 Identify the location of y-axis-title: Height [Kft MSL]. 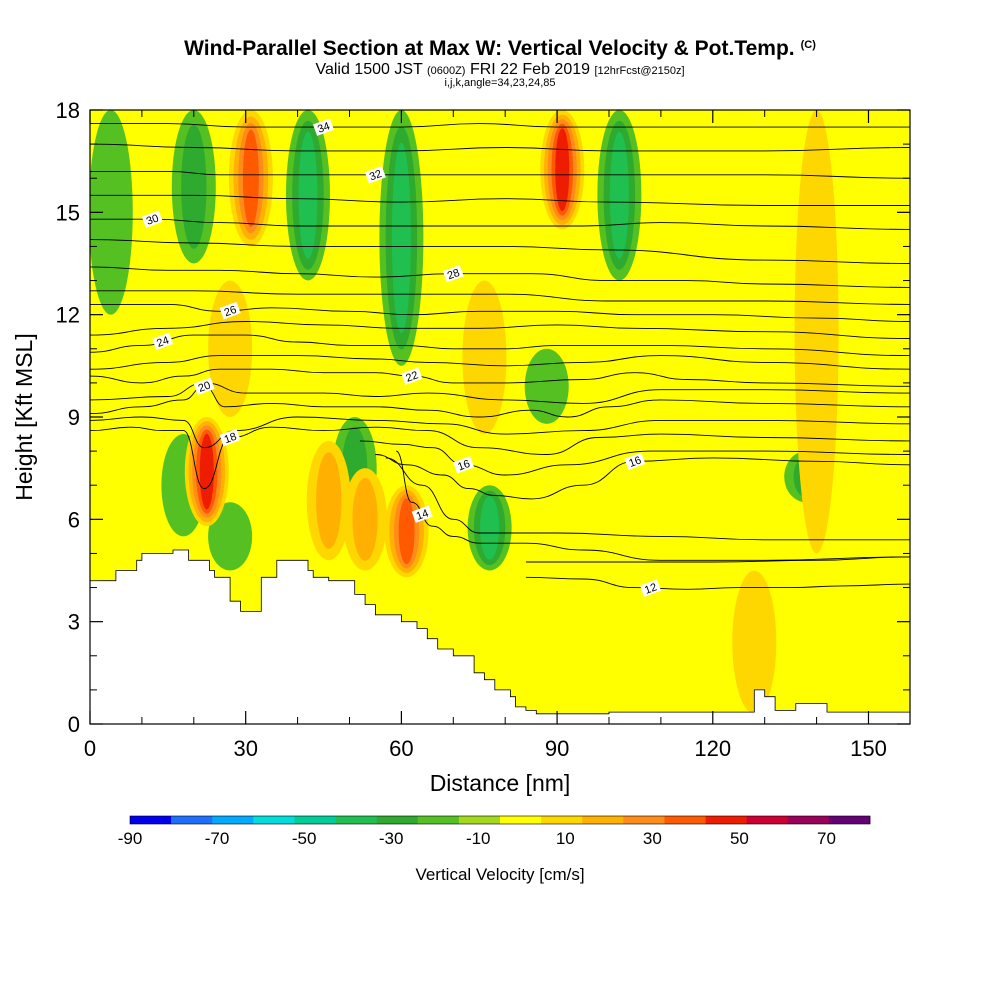
(24, 416).